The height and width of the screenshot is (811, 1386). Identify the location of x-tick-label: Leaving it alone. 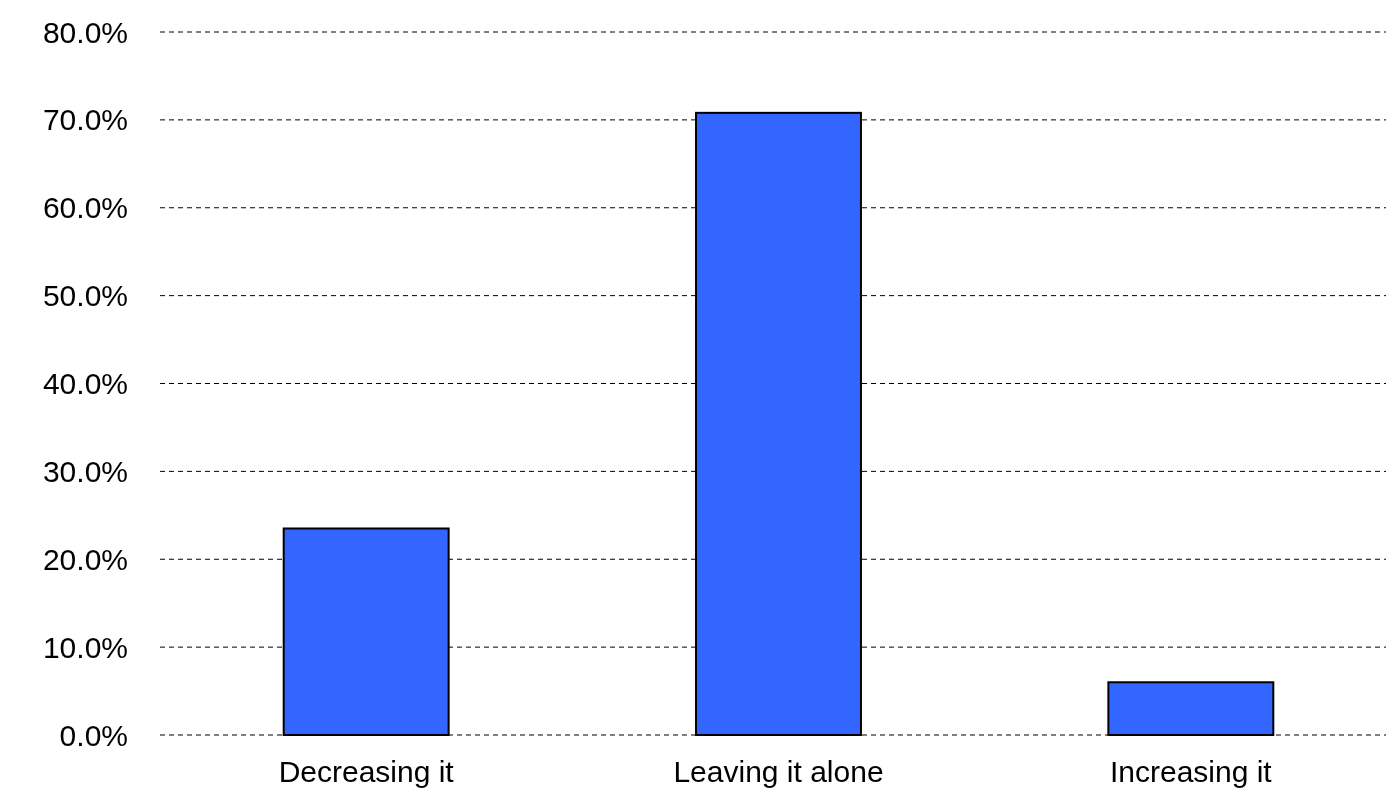
(778, 771).